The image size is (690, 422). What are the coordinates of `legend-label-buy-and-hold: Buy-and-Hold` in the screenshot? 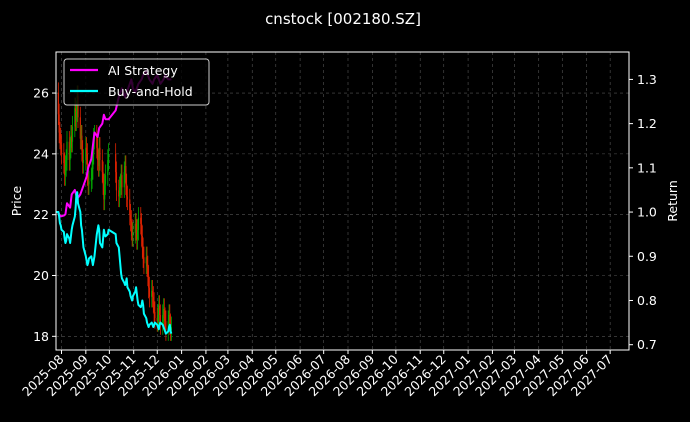 It's located at (150, 91).